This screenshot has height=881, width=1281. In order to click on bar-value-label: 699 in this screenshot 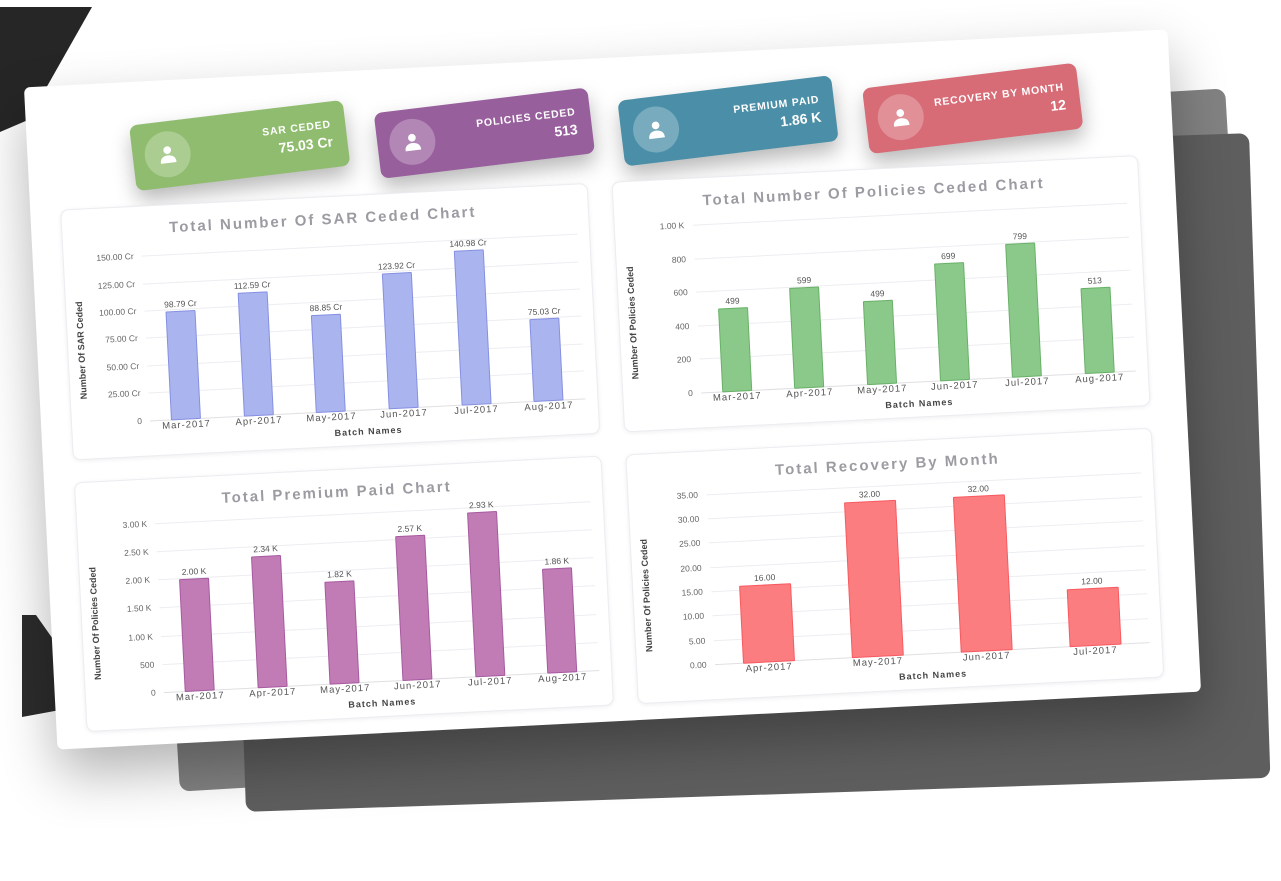, I will do `click(948, 256)`.